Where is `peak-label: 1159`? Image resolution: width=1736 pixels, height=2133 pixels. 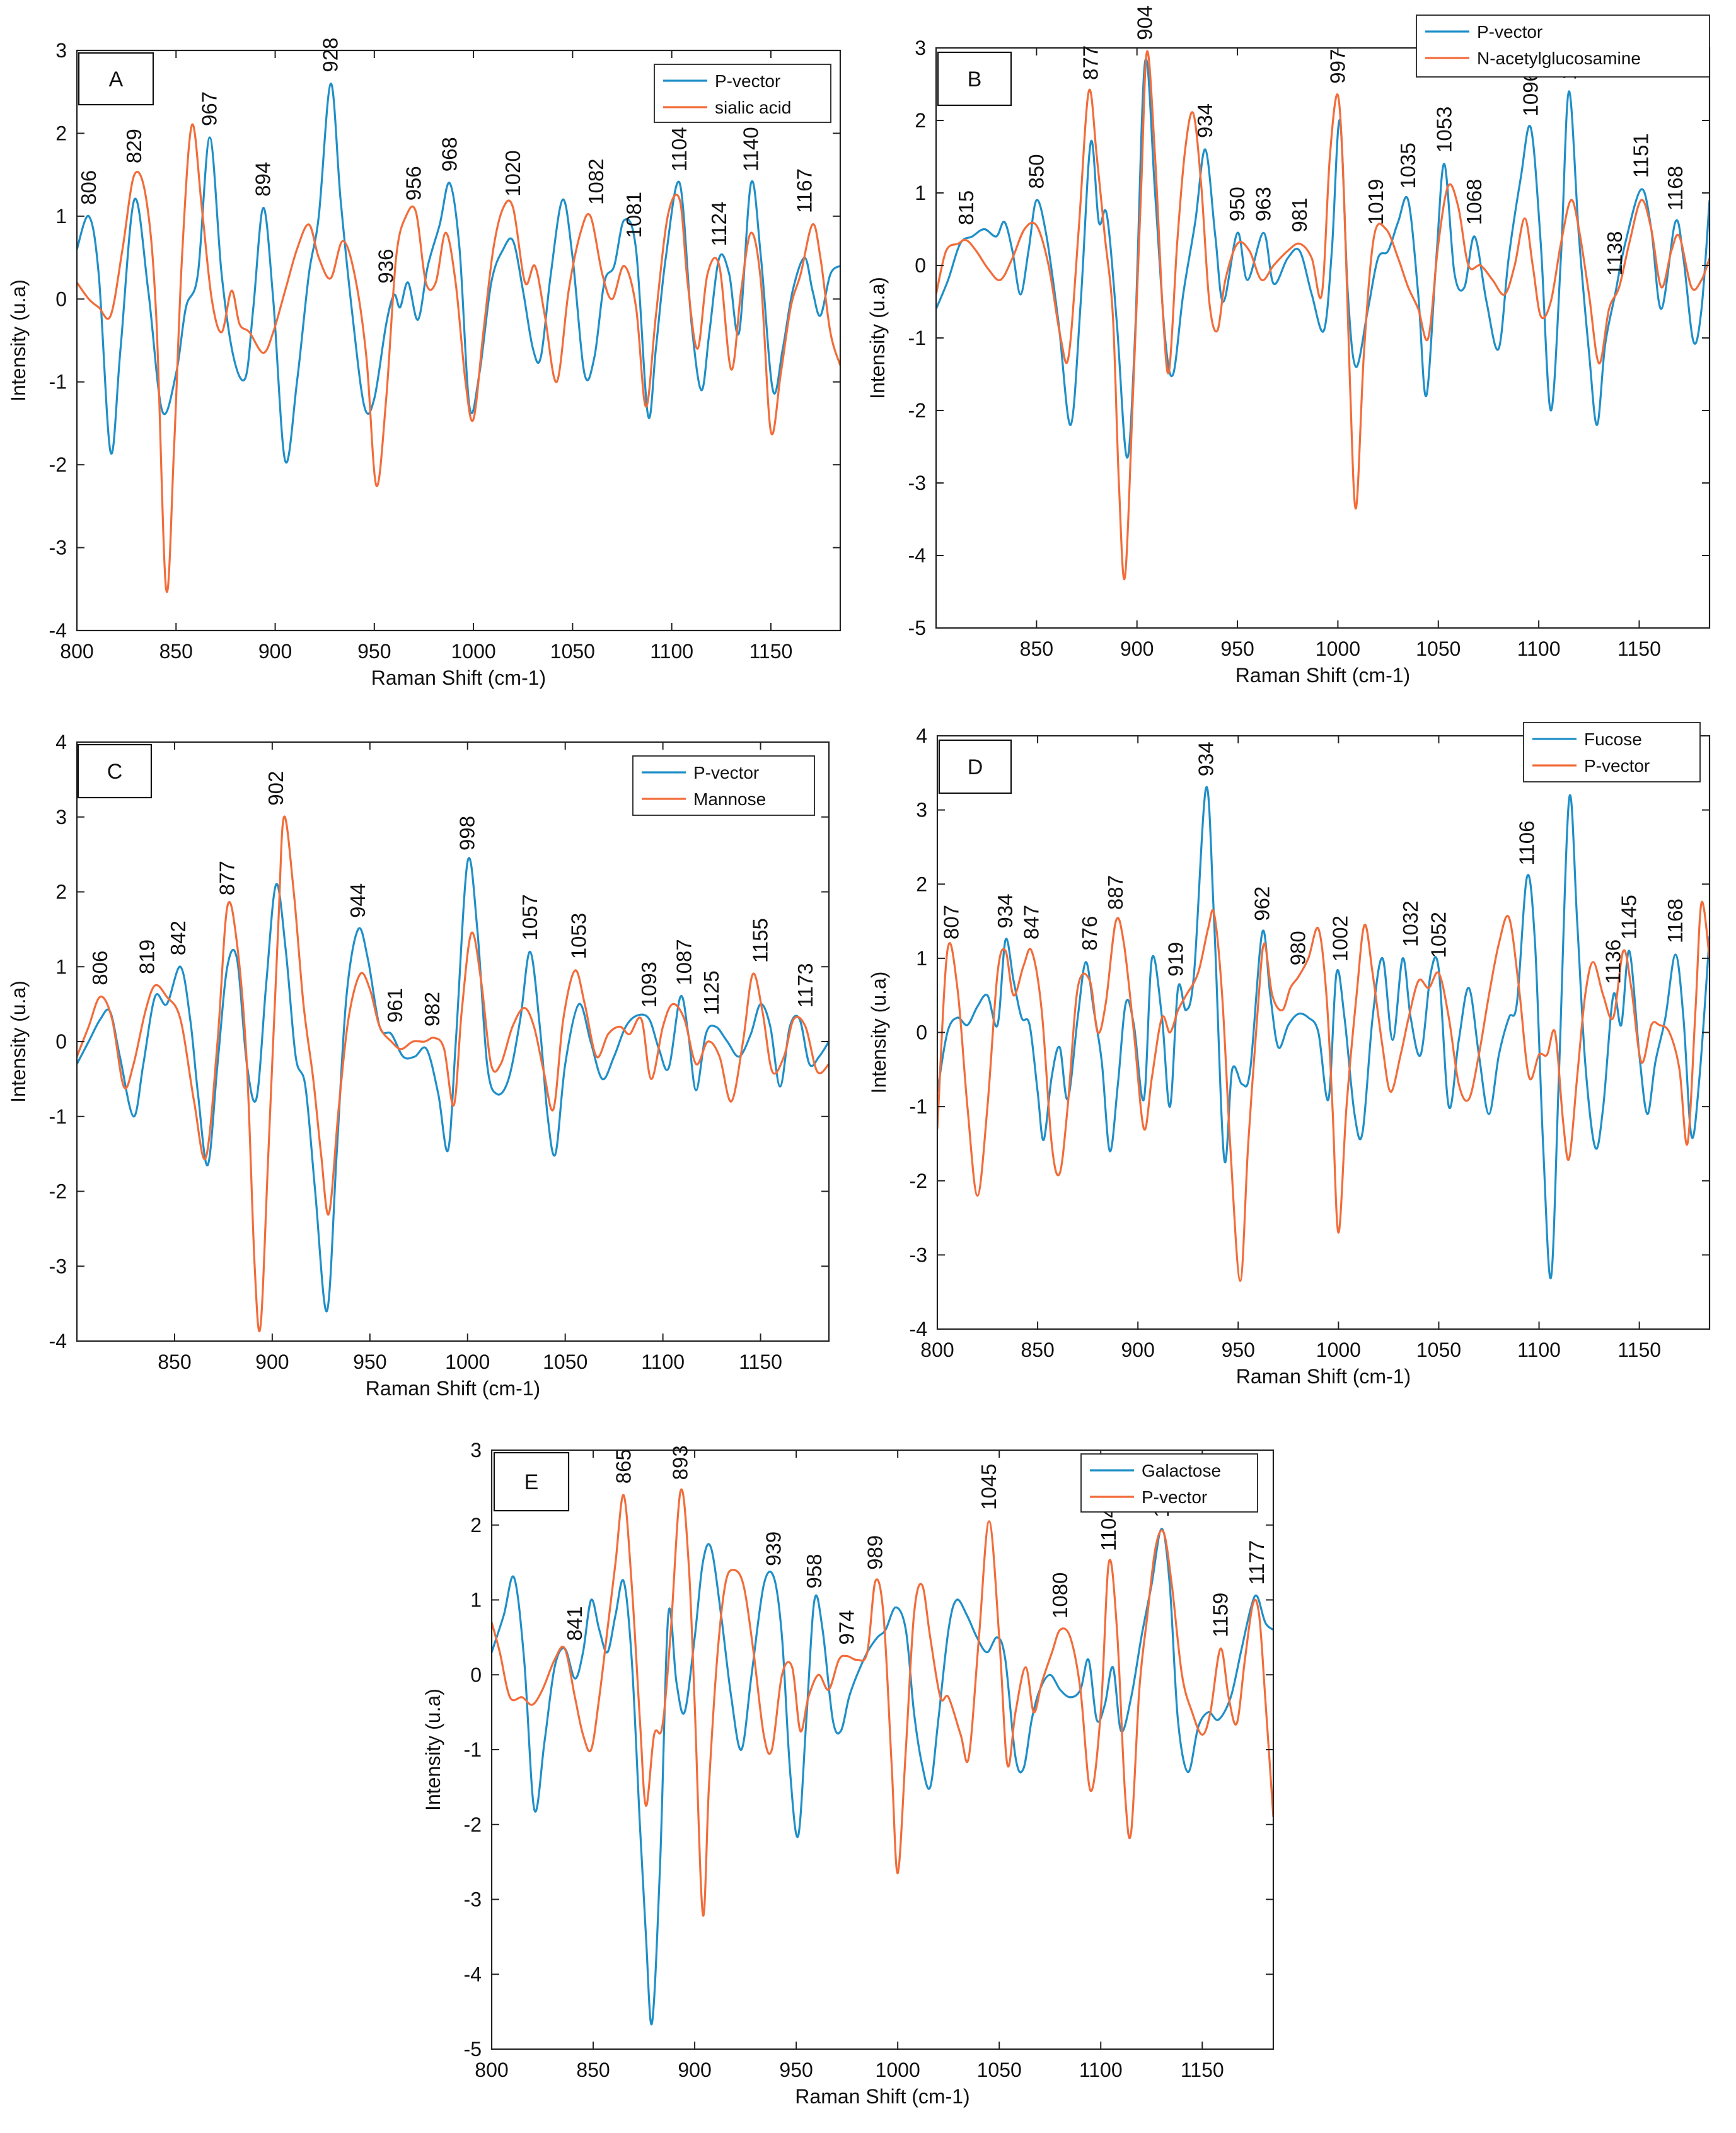
peak-label: 1159 is located at coordinates (1220, 1615).